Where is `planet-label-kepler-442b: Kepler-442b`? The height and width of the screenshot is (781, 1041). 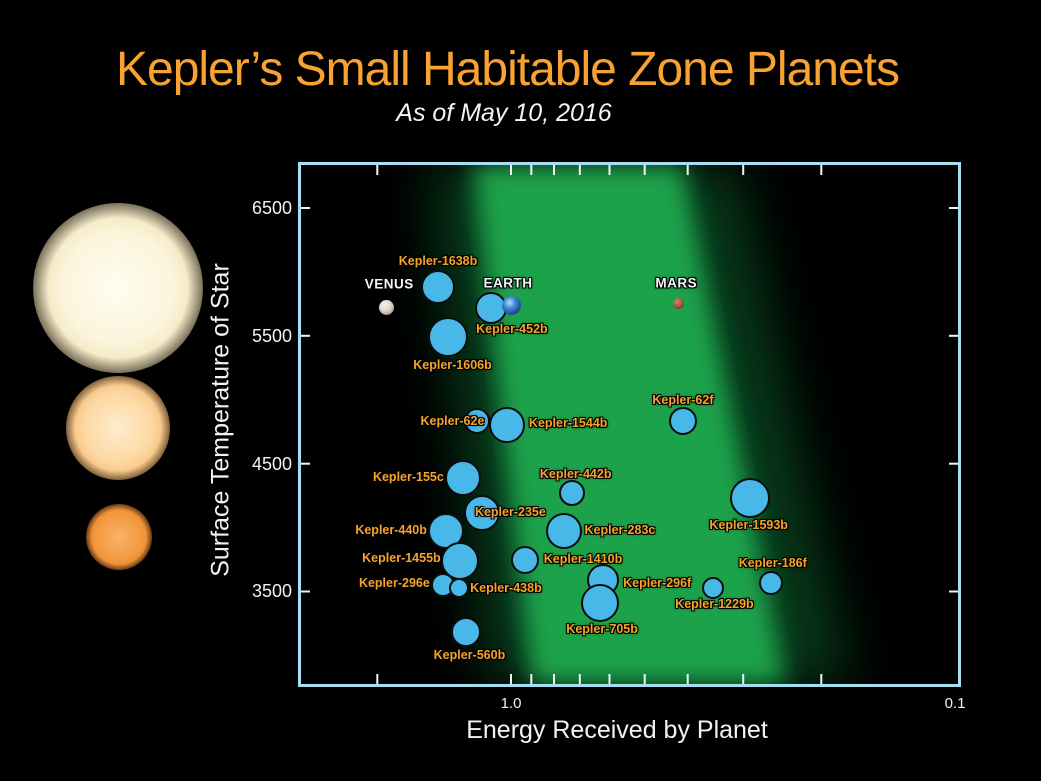
planet-label-kepler-442b: Kepler-442b is located at coordinates (575, 473).